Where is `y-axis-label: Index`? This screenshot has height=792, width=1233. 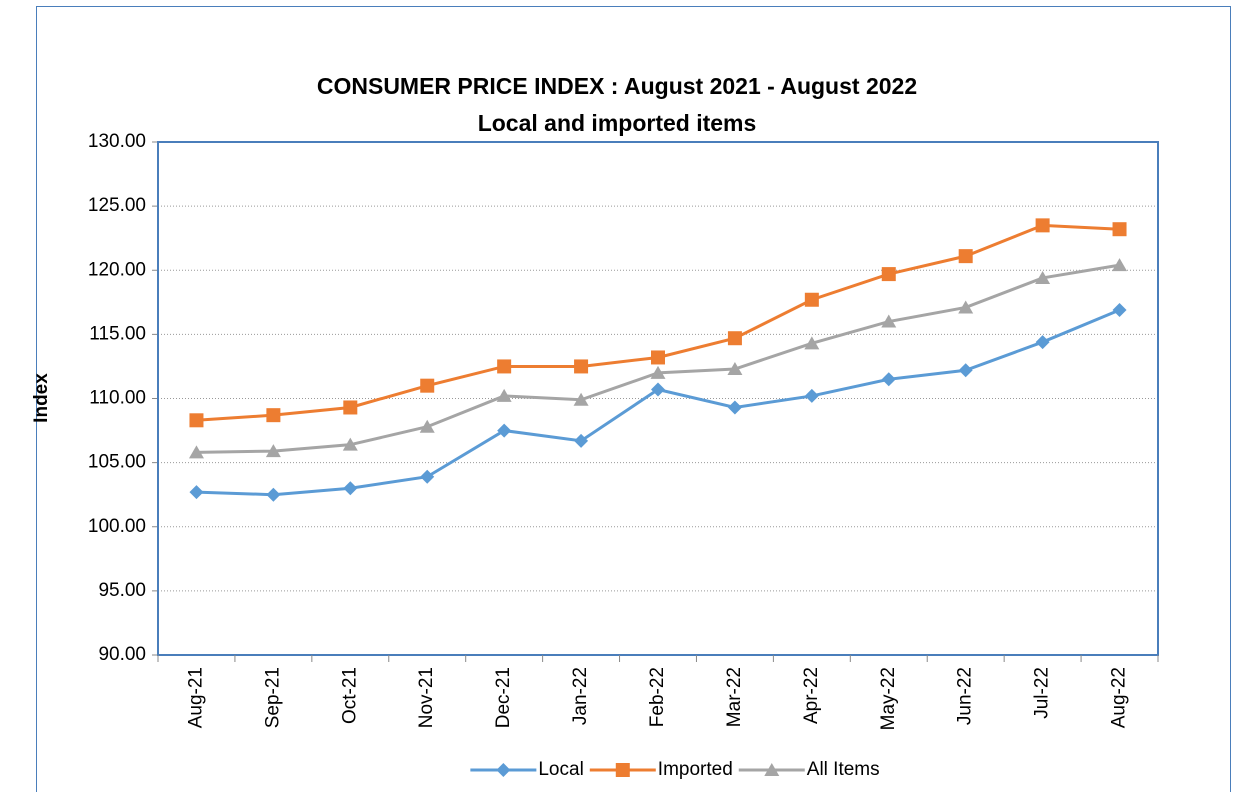 y-axis-label: Index is located at coordinates (41, 398).